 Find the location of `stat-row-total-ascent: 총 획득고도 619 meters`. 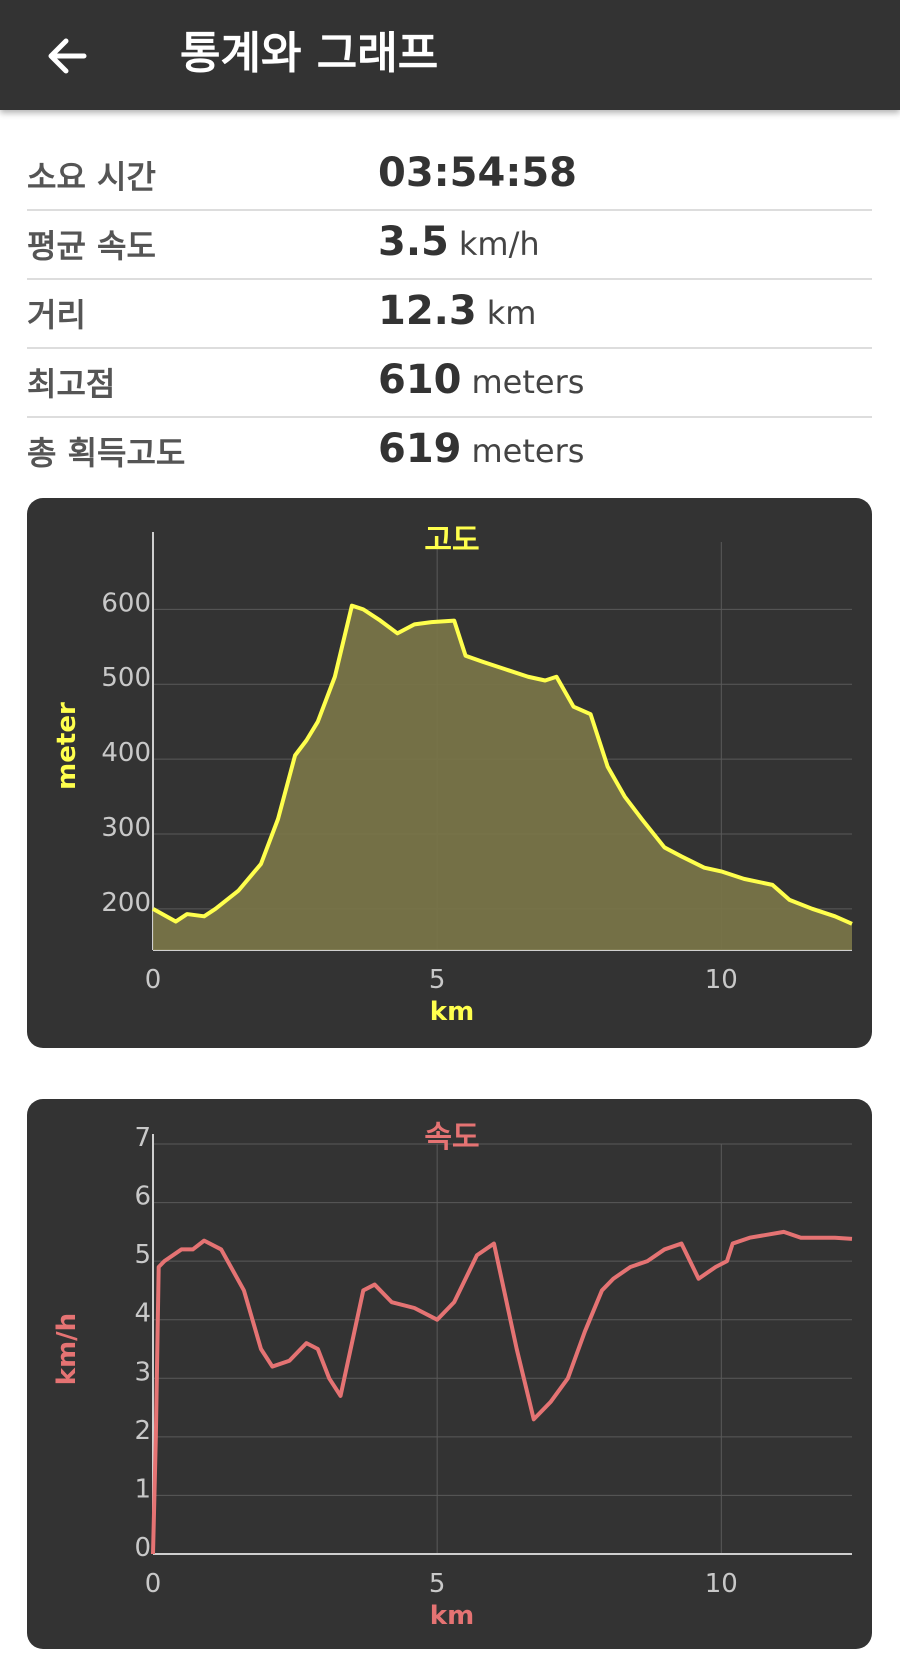

stat-row-total-ascent: 총 획득고도 619 meters is located at coordinates (449, 451).